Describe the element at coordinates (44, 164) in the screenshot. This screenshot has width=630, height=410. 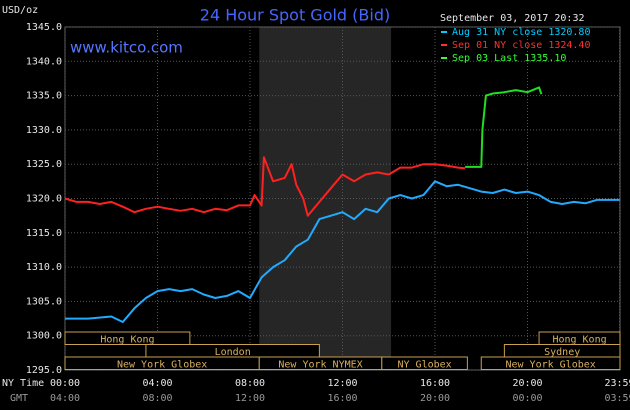
I see `y-tick-label: 1325.0` at that location.